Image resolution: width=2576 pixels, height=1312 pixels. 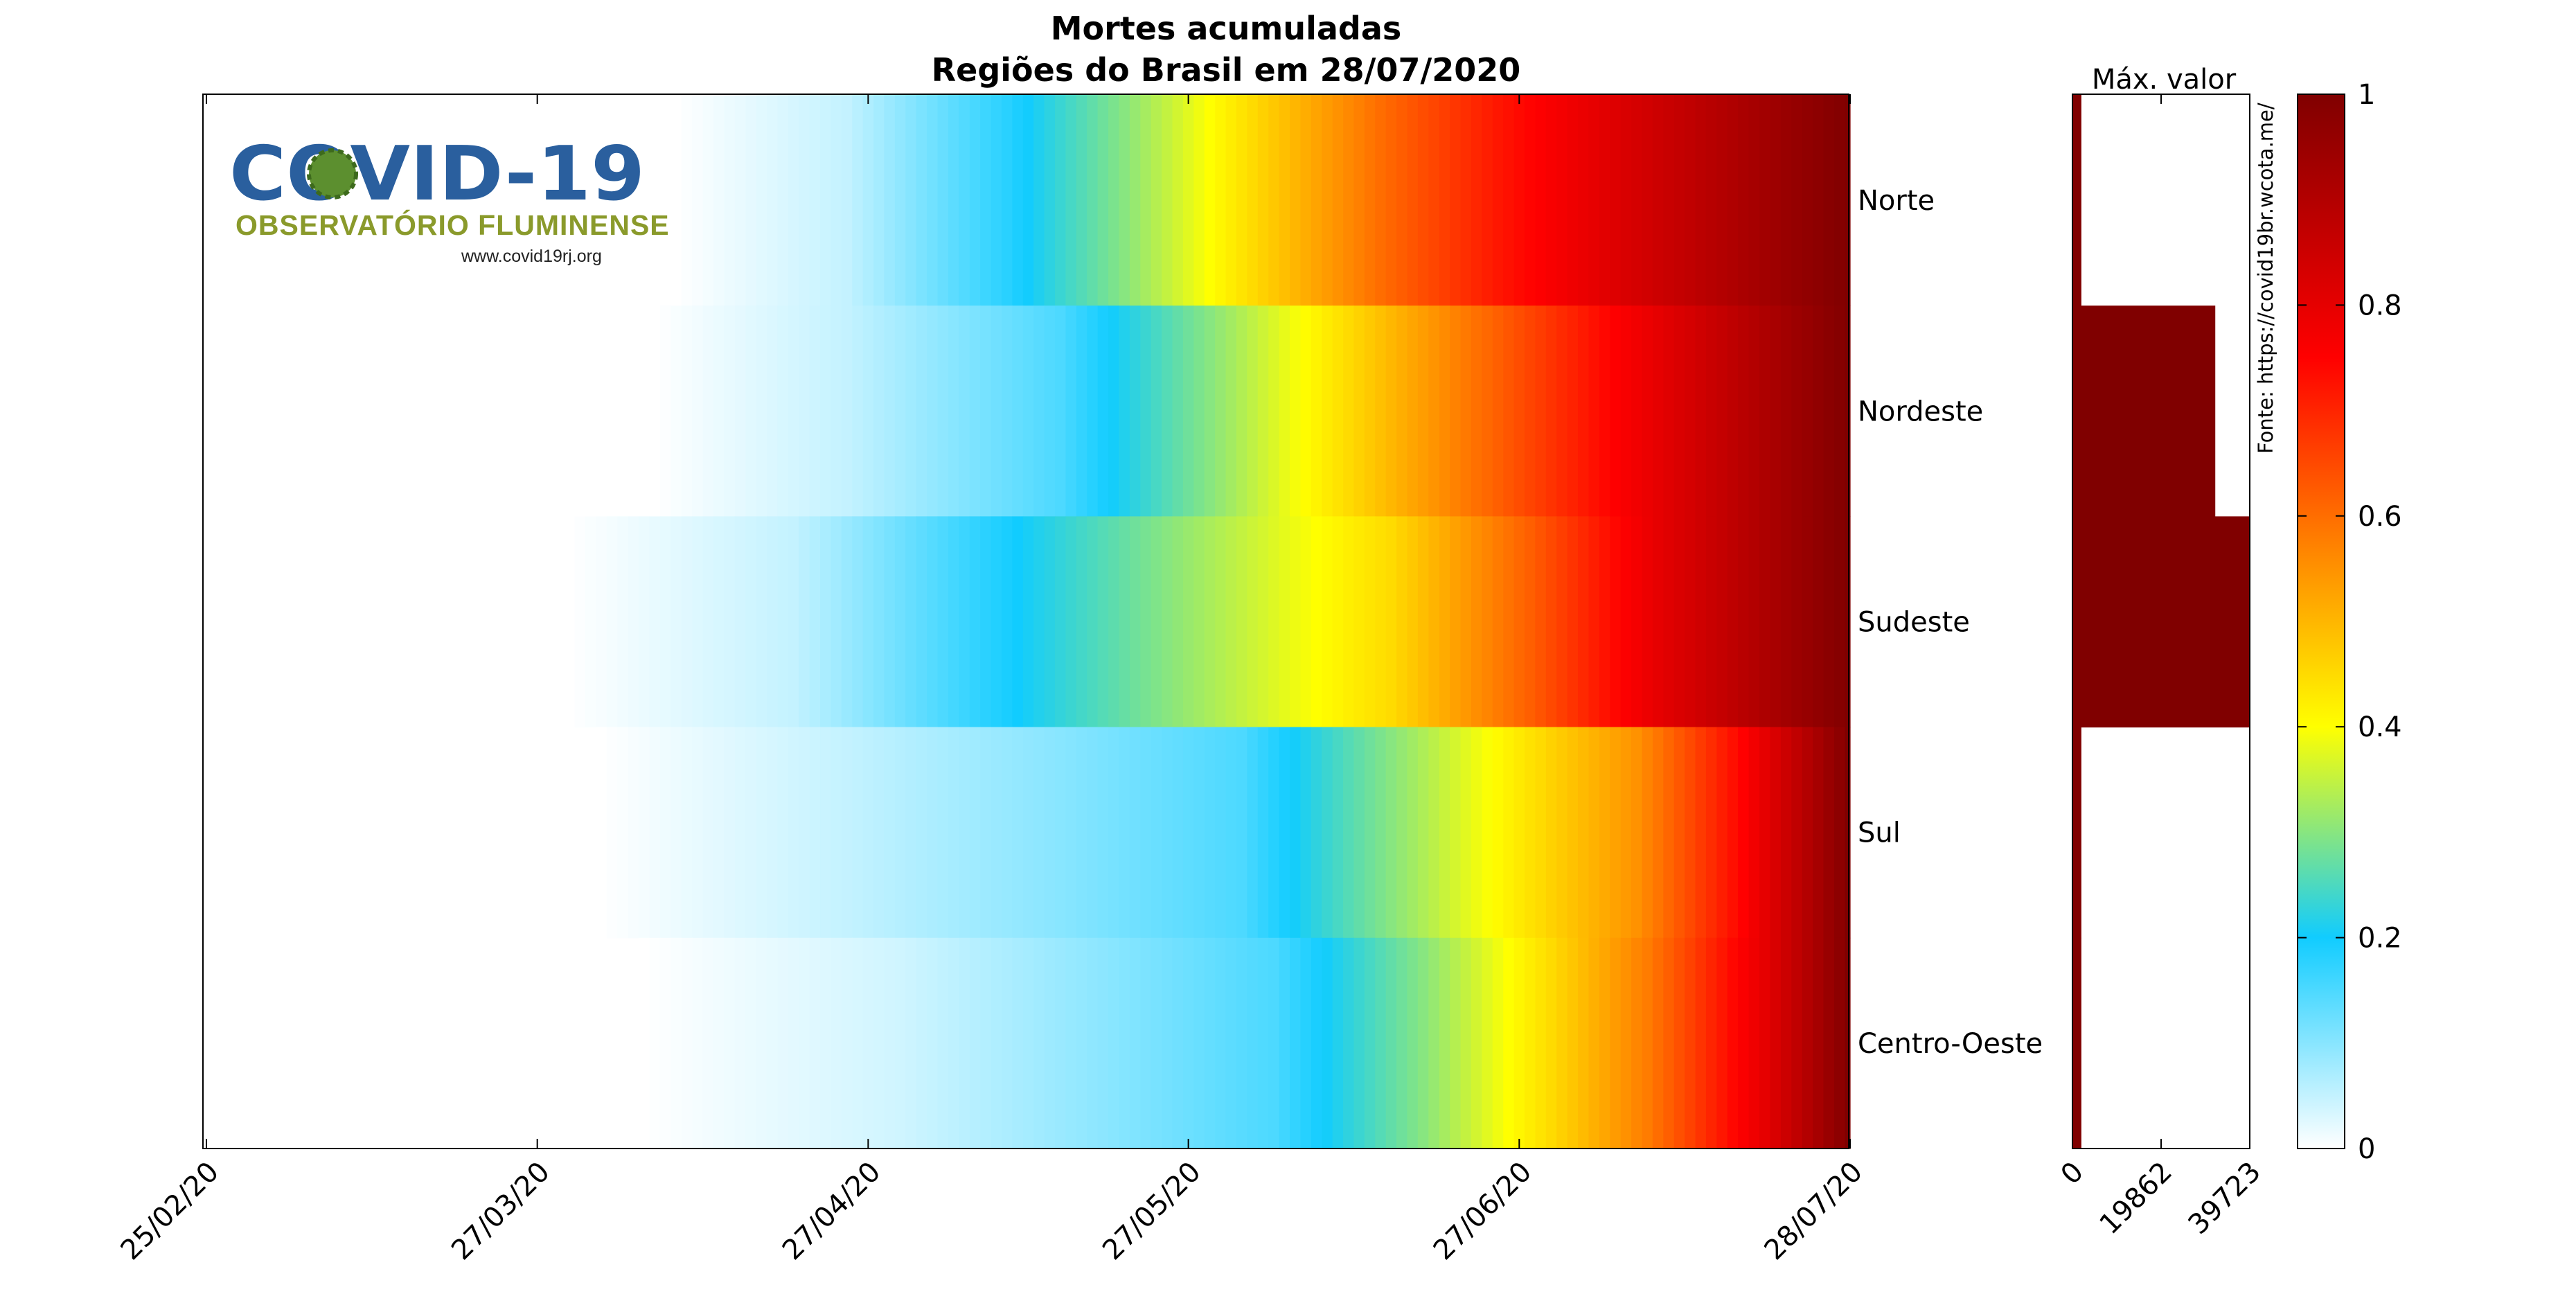 I want to click on colorbar: 0 0.2 0.4 0.6 0.8 1, so click(x=2349, y=622).